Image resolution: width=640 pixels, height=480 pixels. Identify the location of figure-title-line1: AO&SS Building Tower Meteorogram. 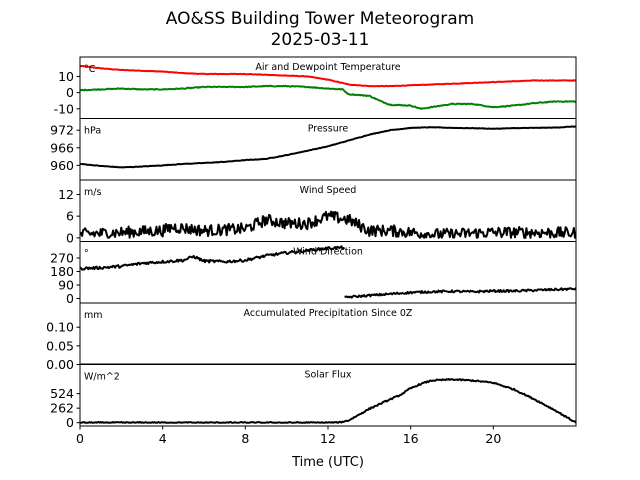
(320, 19).